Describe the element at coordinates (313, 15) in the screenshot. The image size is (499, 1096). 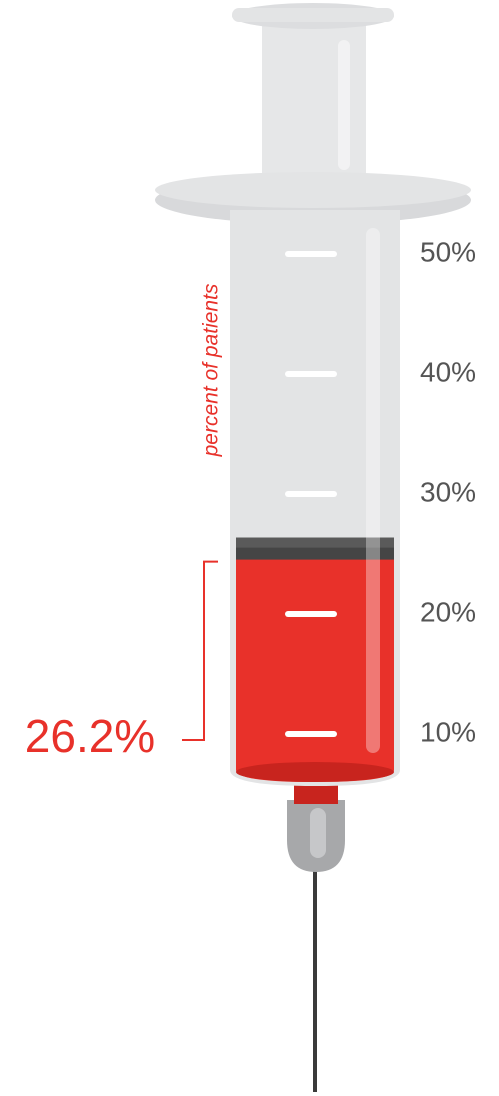
I see `plunger-cap-top` at that location.